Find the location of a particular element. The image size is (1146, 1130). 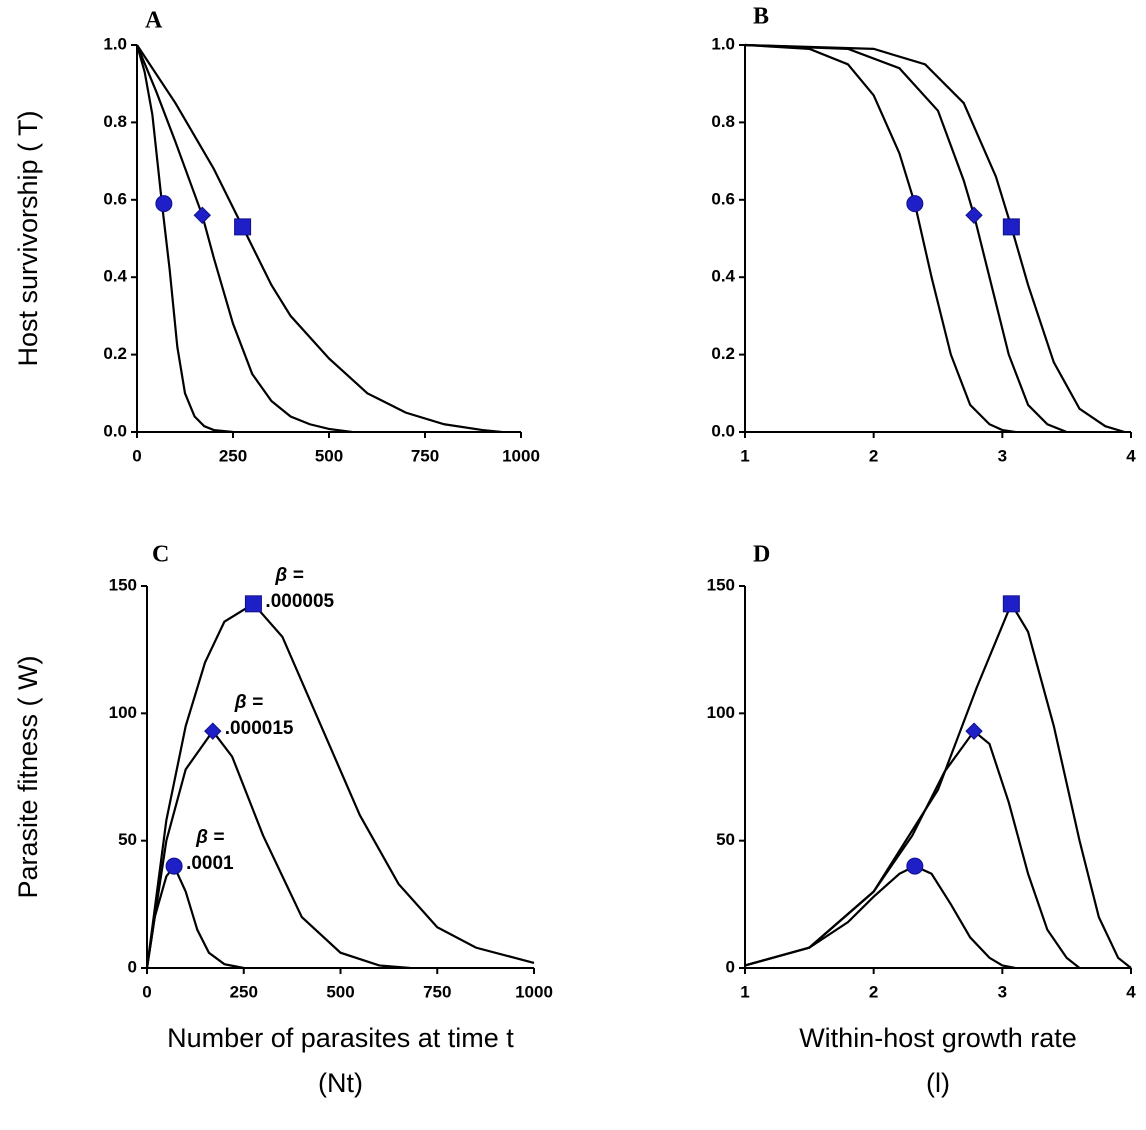

panel-label: A is located at coordinates (154, 21).